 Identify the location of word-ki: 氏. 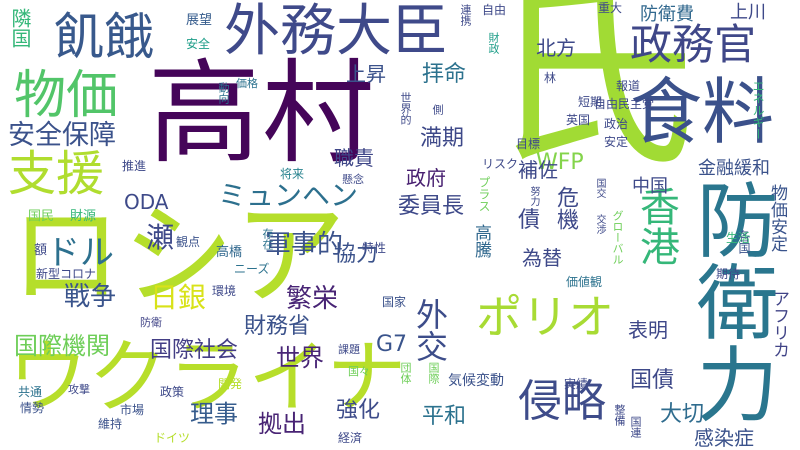
(592, 98).